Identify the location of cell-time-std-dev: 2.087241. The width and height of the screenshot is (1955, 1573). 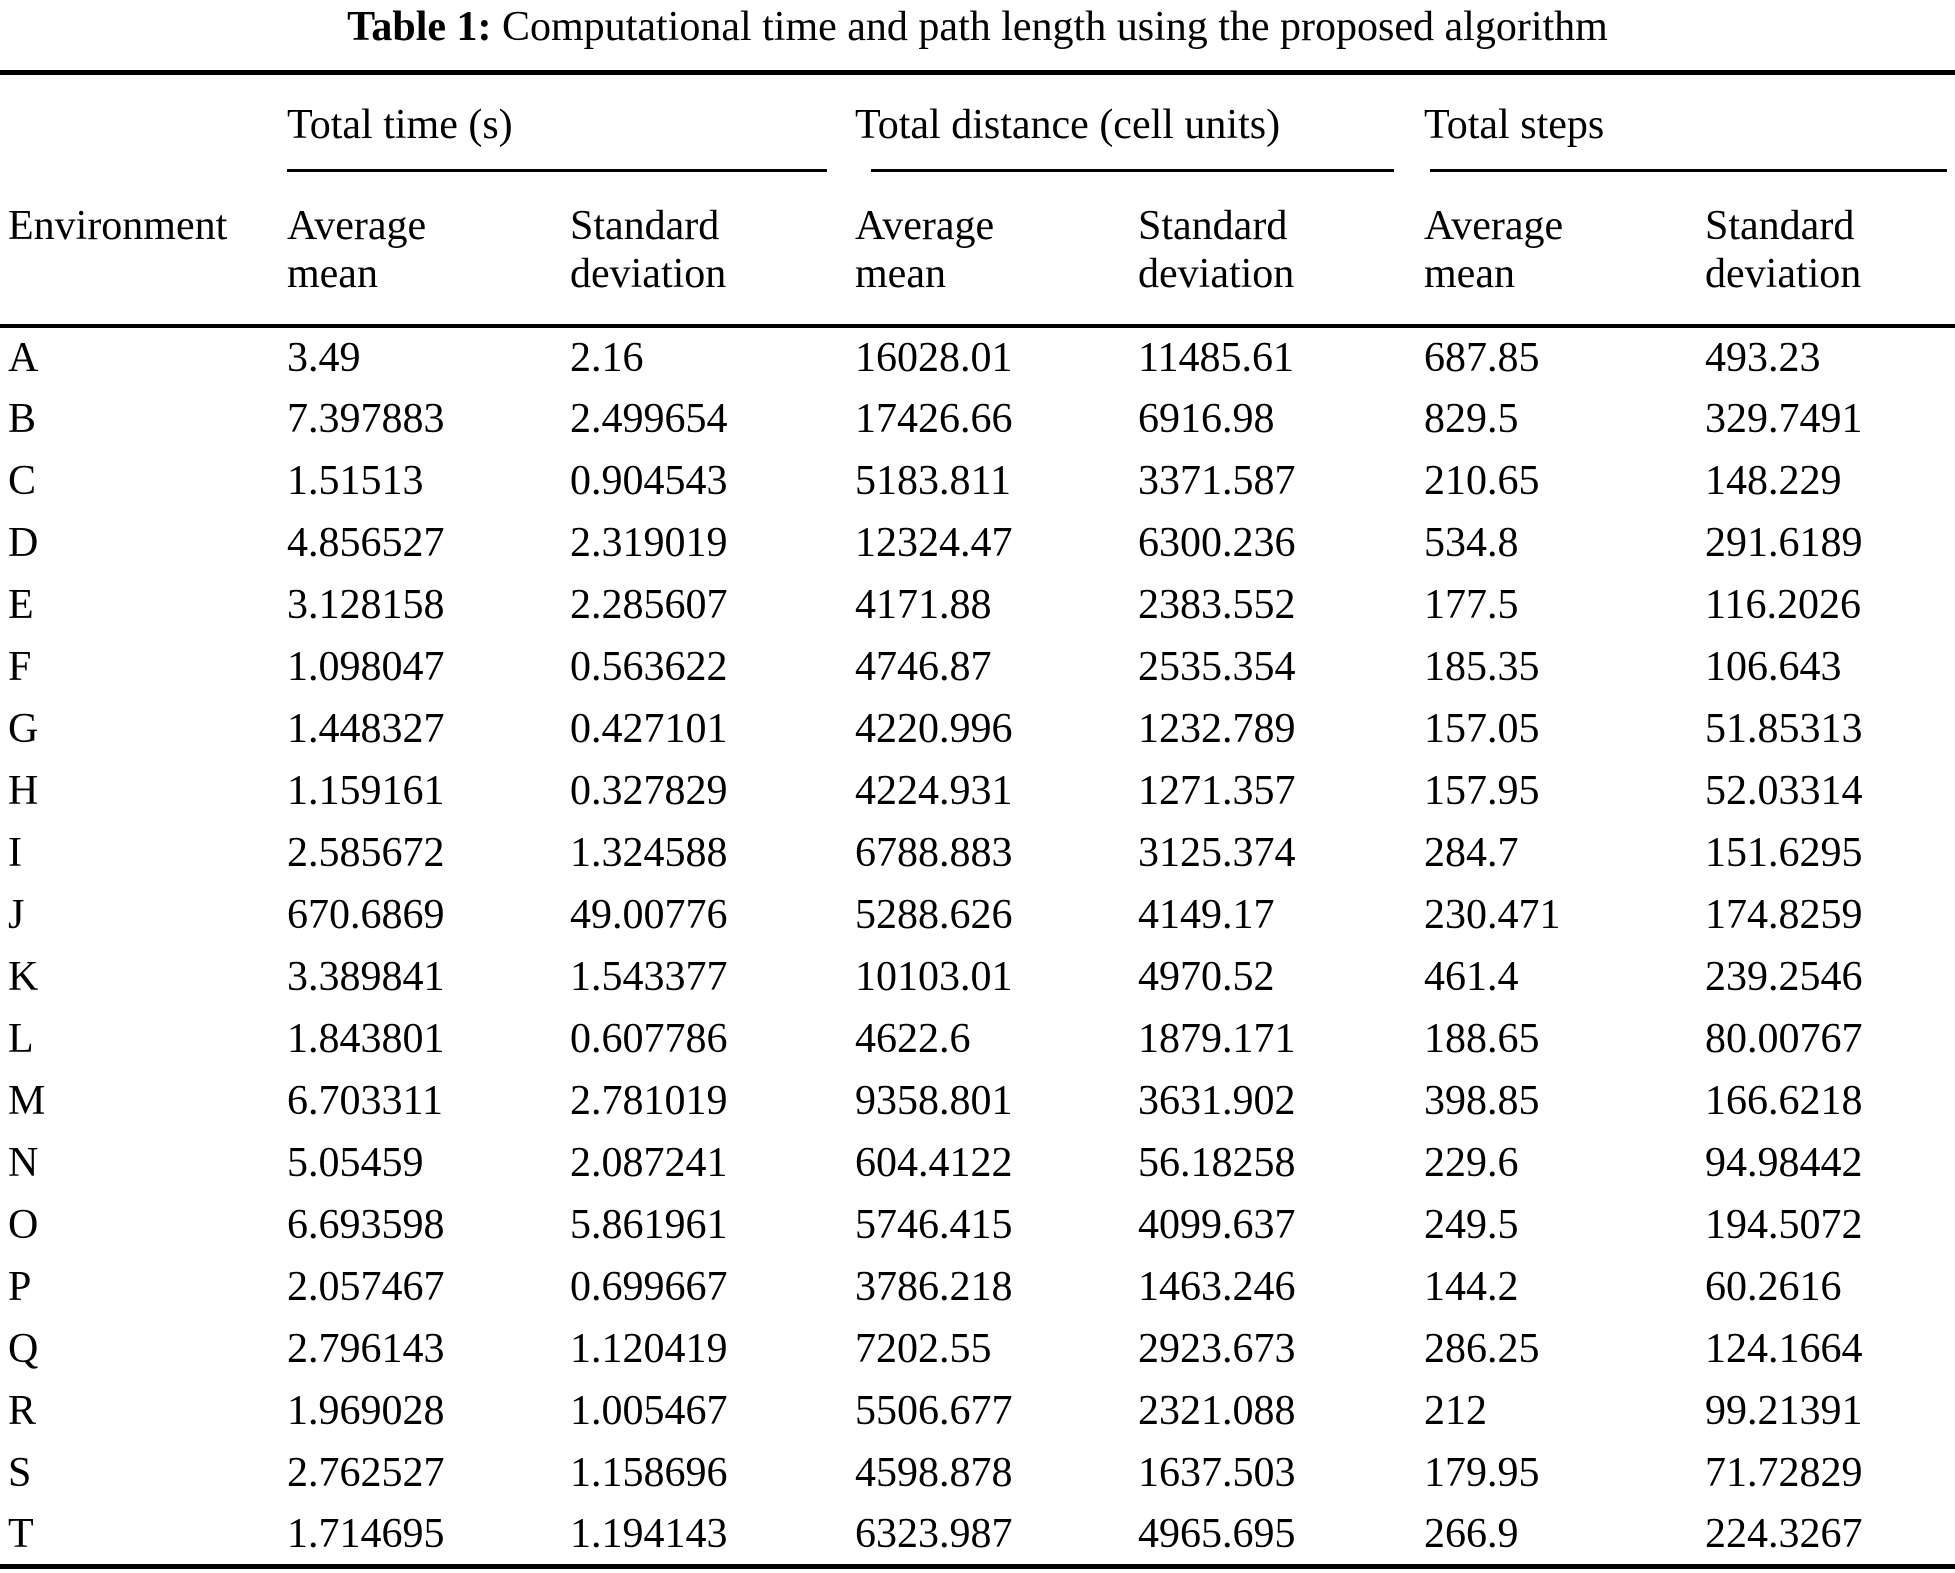
(649, 1163).